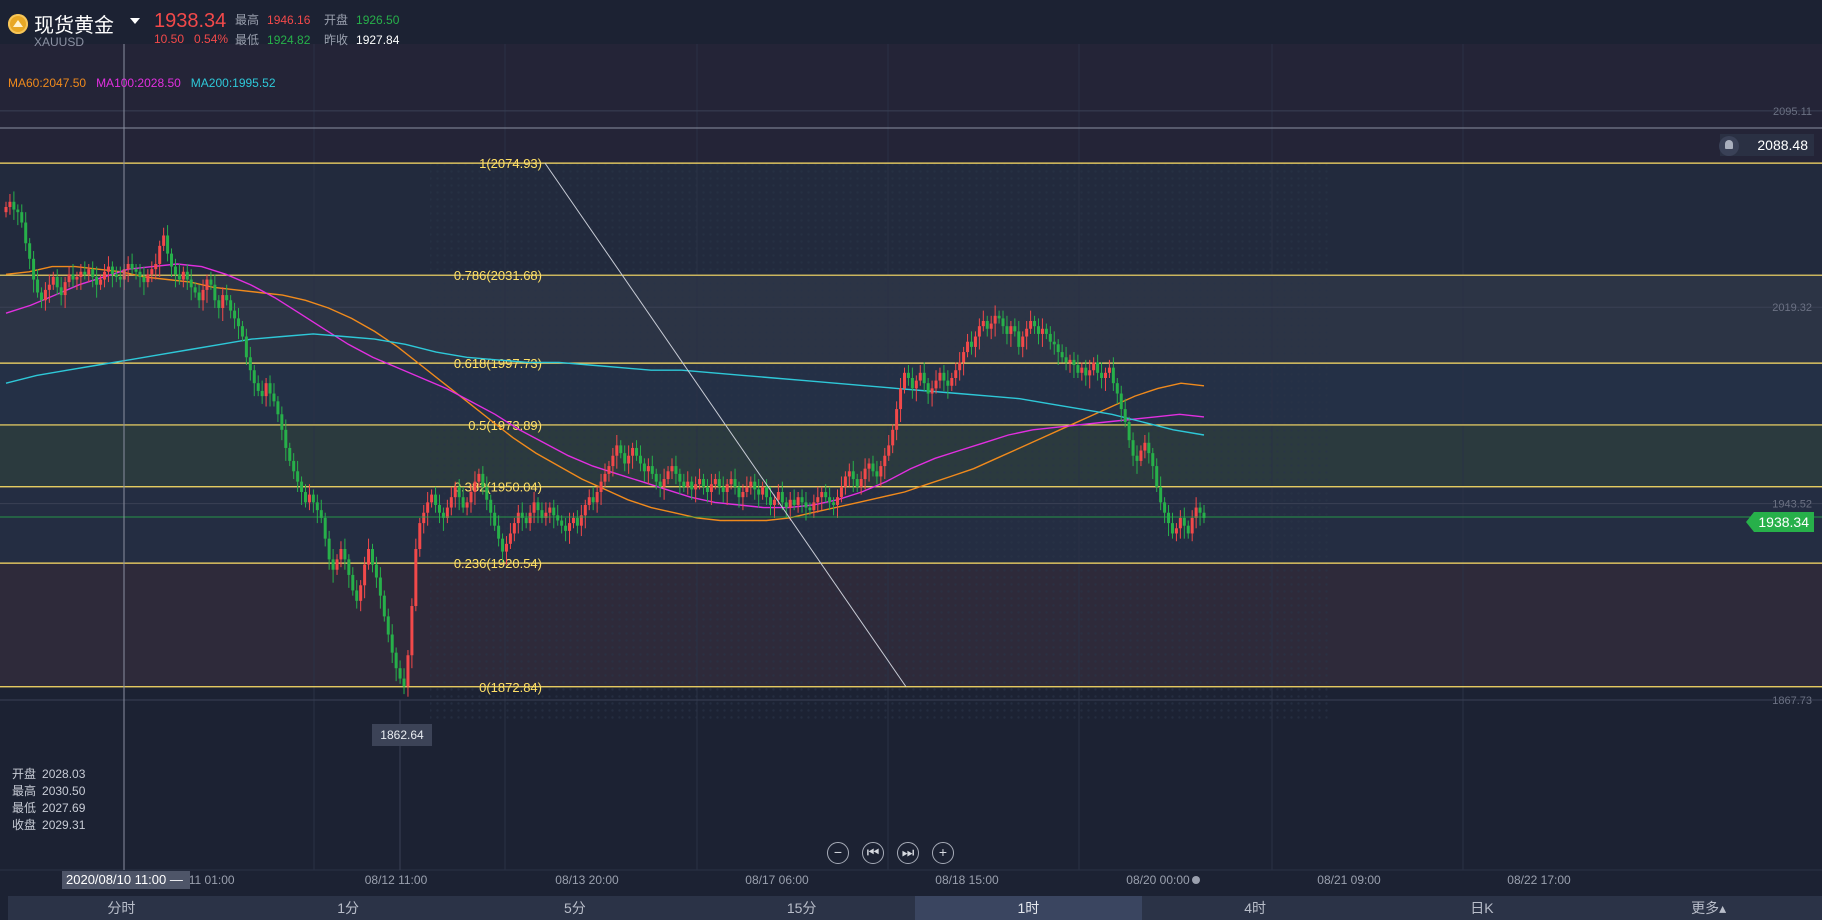 Image resolution: width=1822 pixels, height=920 pixels. What do you see at coordinates (1729, 146) in the screenshot?
I see `bell-icon` at bounding box center [1729, 146].